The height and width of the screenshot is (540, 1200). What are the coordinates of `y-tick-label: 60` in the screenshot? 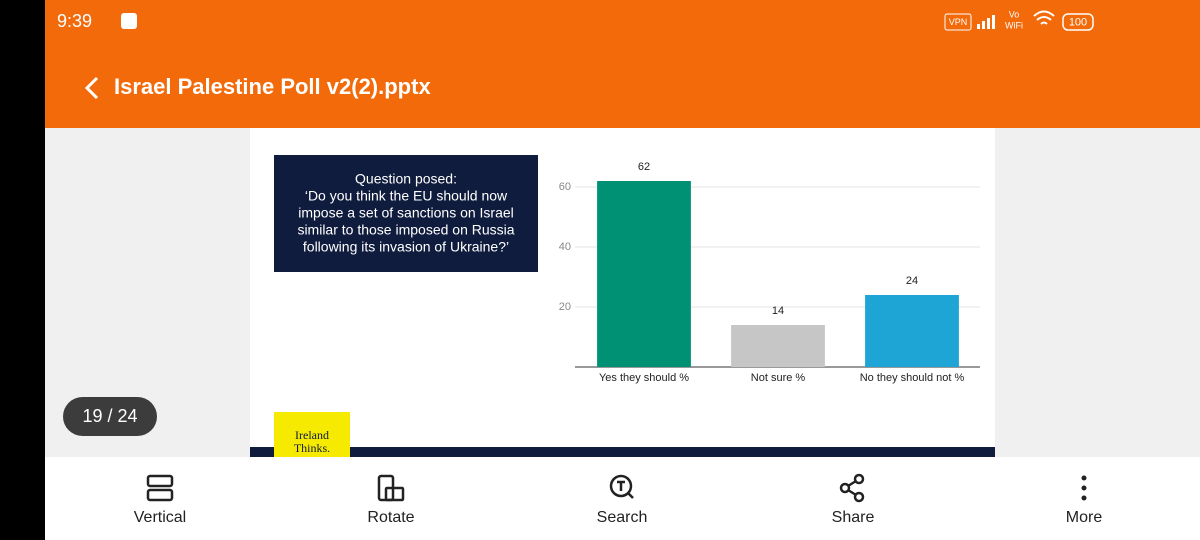 It's located at (565, 187).